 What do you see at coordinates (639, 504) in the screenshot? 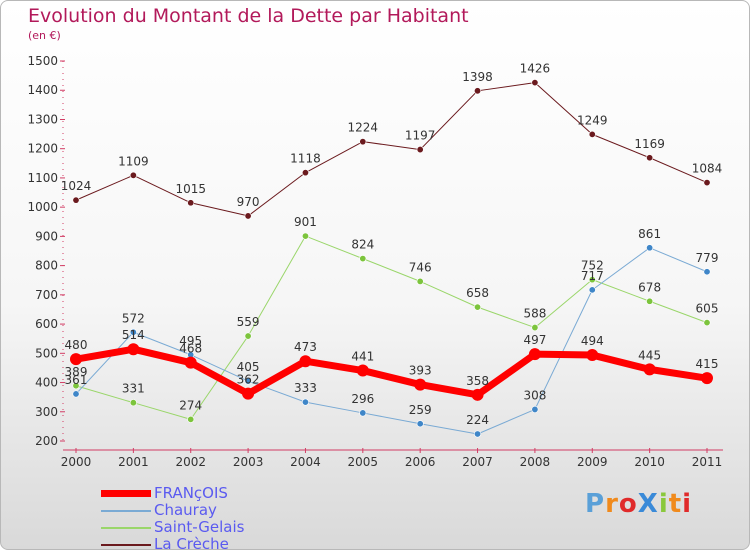
I see `brand-logo: ProXiti` at bounding box center [639, 504].